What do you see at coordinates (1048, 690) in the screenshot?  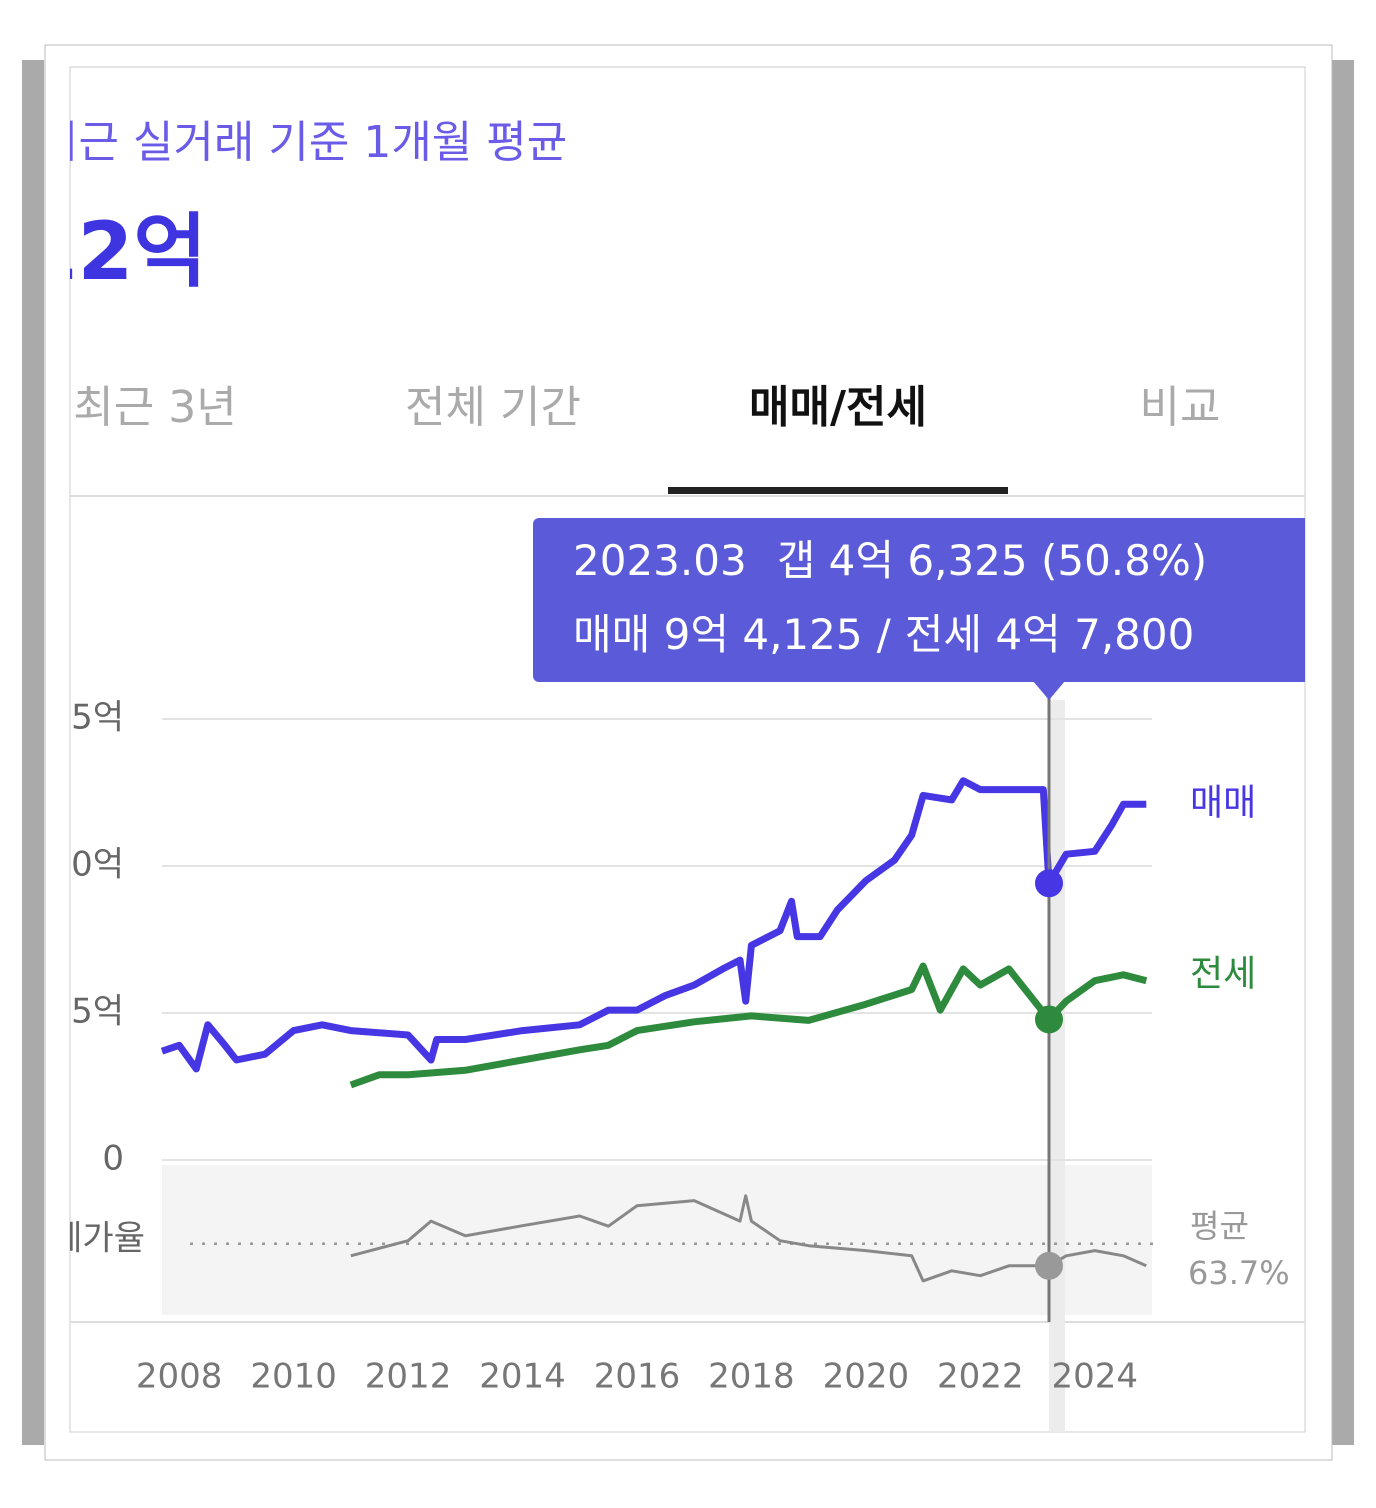 I see `tooltip-pointer` at bounding box center [1048, 690].